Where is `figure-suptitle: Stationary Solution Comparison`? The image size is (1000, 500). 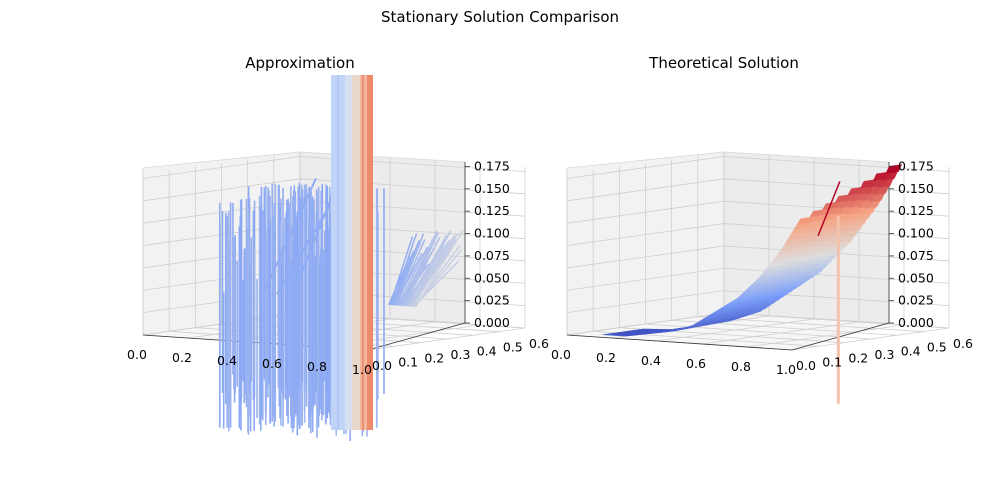 figure-suptitle: Stationary Solution Comparison is located at coordinates (500, 17).